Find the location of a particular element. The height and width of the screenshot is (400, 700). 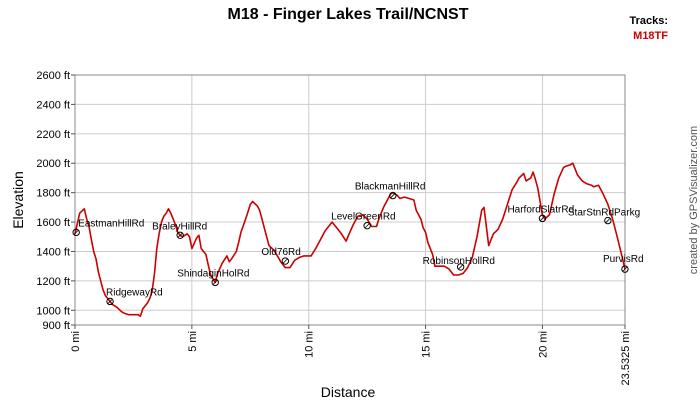

waypoint-marker: HarfordSlatrRd is located at coordinates (540, 213).